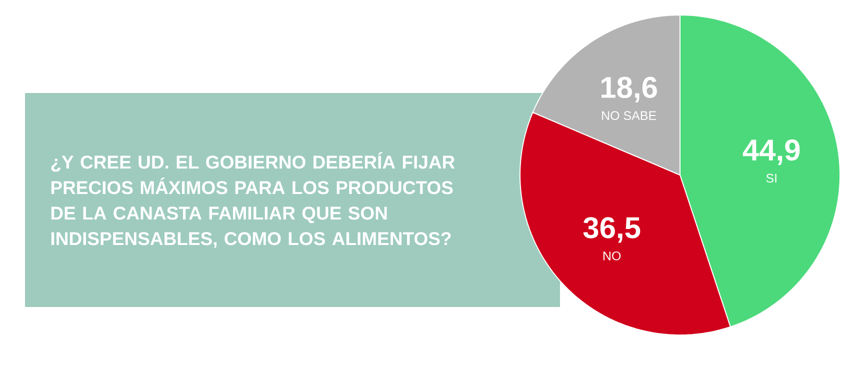 The width and height of the screenshot is (862, 375). What do you see at coordinates (771, 178) in the screenshot?
I see `slice-label: SI` at bounding box center [771, 178].